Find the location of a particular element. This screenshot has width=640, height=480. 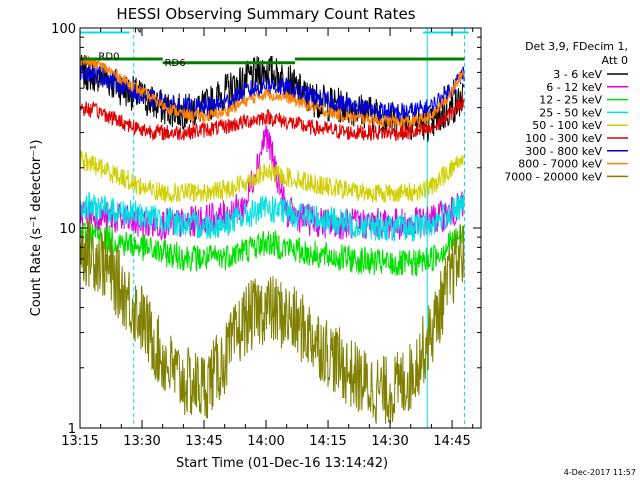

x-tick-label: 13:15 is located at coordinates (79, 441).